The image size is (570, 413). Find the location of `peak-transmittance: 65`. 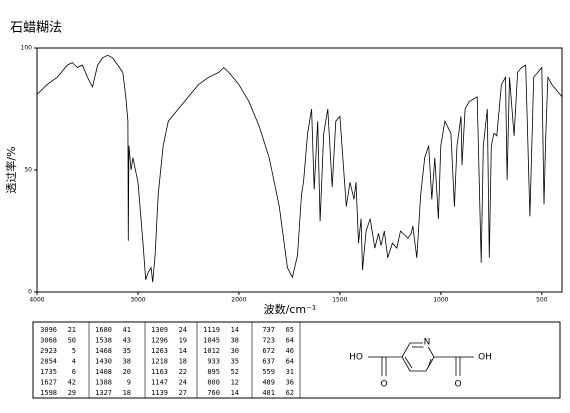

peak-transmittance: 65 is located at coordinates (290, 330).